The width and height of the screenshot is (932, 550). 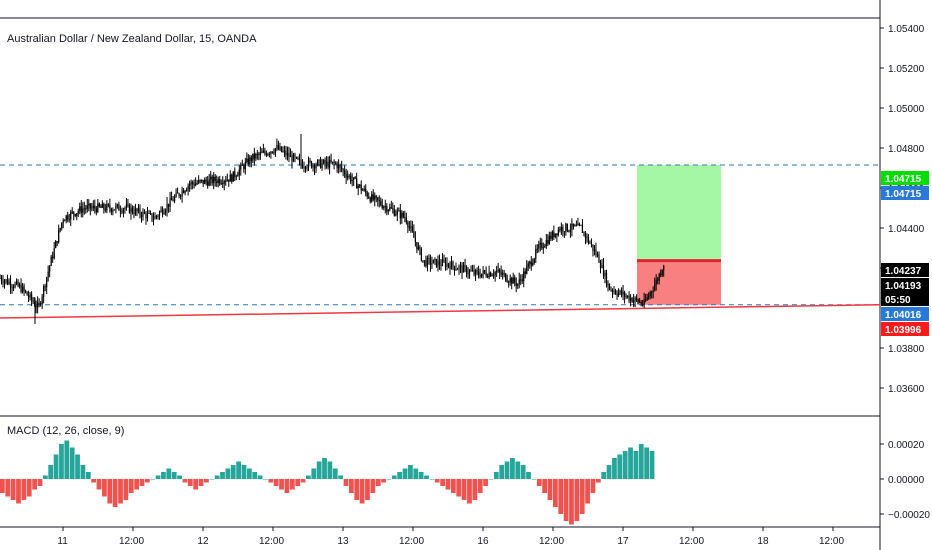 I want to click on take-profit-tag-2-bg, so click(x=905, y=193).